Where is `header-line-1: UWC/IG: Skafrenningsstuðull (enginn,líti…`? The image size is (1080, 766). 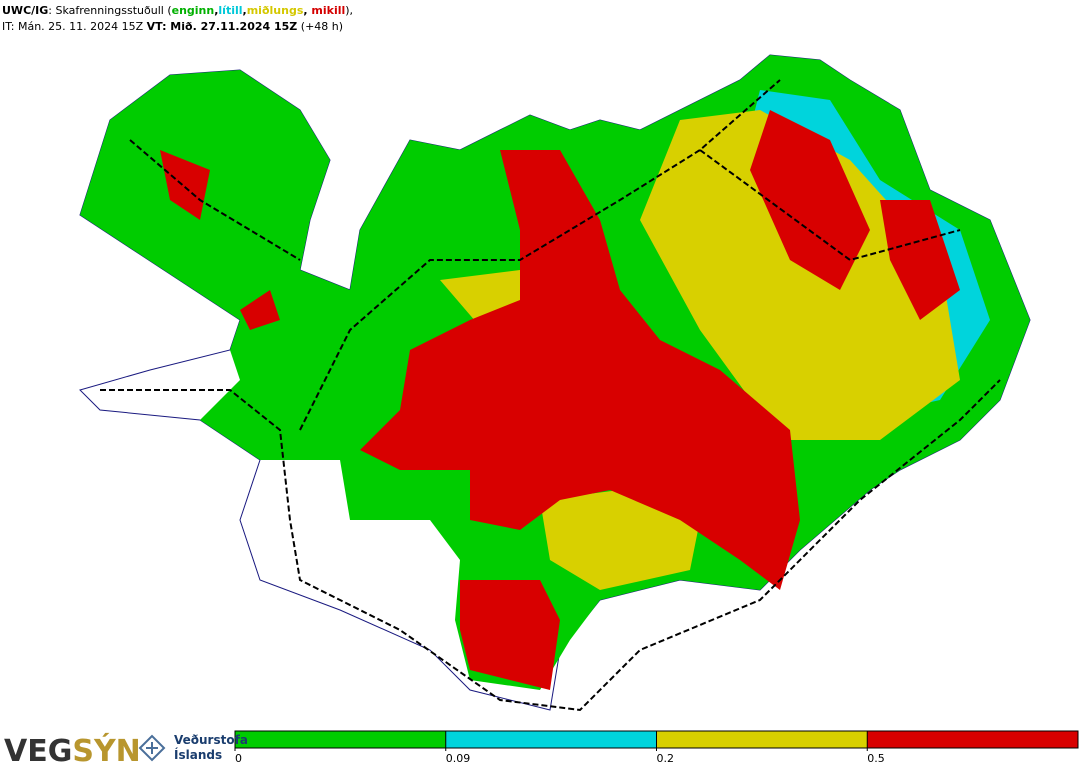 header-line-1: UWC/IG: Skafrenningsstuðull (enginn,líti… is located at coordinates (177, 10).